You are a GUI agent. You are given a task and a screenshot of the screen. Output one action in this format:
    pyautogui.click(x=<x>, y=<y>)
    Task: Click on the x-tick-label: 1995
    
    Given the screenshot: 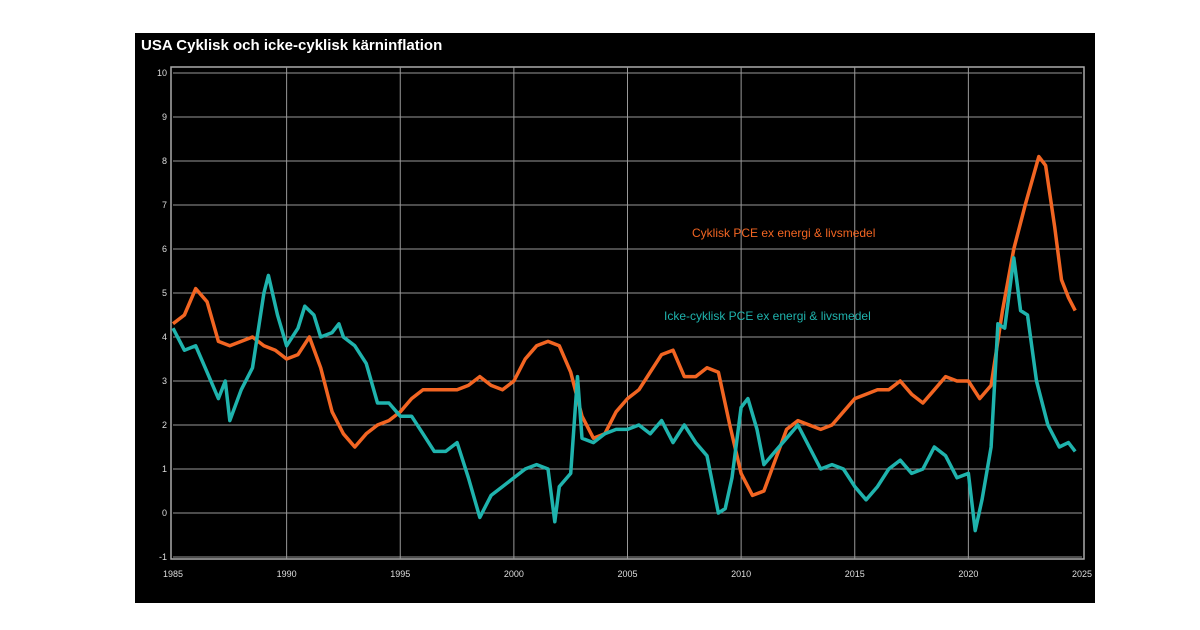 What is the action you would take?
    pyautogui.click(x=400, y=574)
    